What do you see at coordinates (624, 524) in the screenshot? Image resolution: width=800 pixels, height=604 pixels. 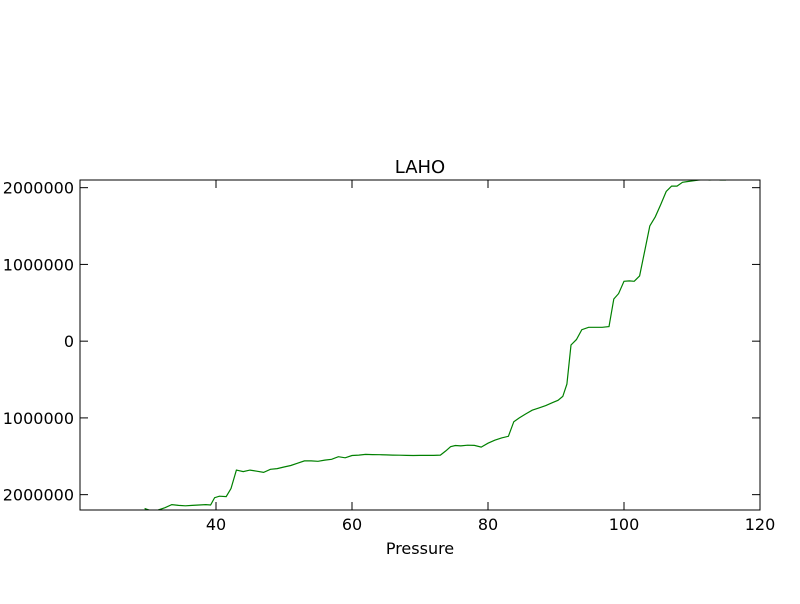 I see `x-tick-label: 100` at bounding box center [624, 524].